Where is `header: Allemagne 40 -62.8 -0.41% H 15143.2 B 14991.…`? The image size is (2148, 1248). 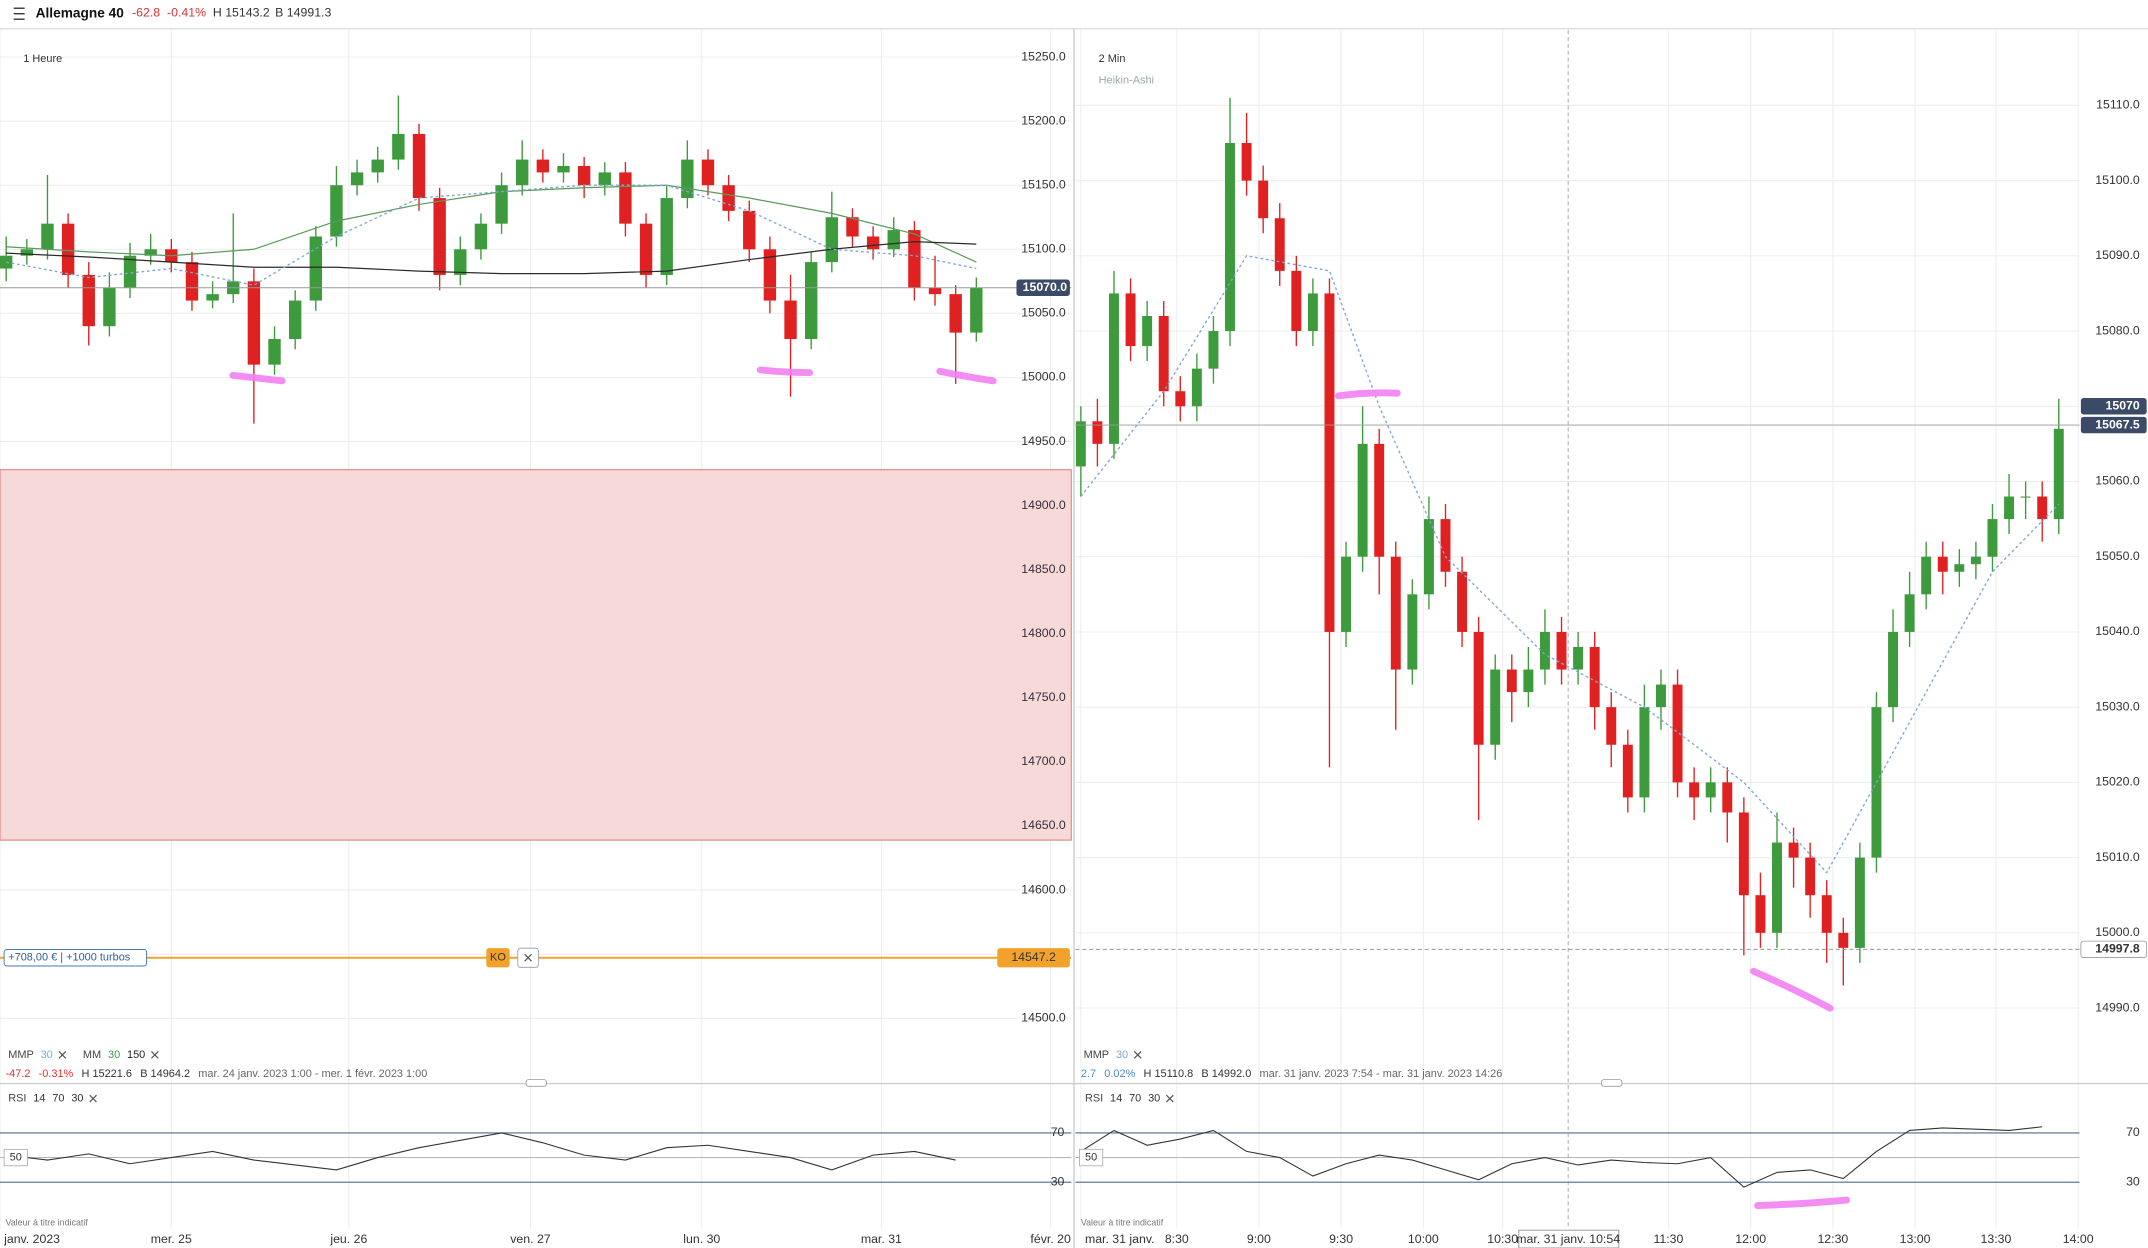 header: Allemagne 40 -62.8 -0.41% H 15143.2 B 14991.… is located at coordinates (184, 12).